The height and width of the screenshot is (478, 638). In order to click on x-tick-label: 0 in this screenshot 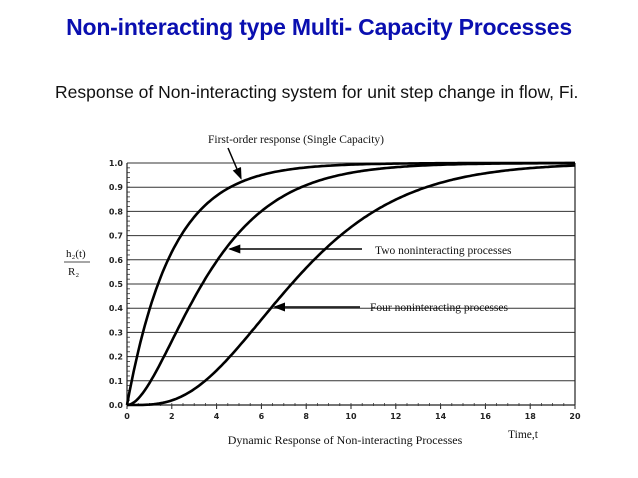, I will do `click(127, 416)`.